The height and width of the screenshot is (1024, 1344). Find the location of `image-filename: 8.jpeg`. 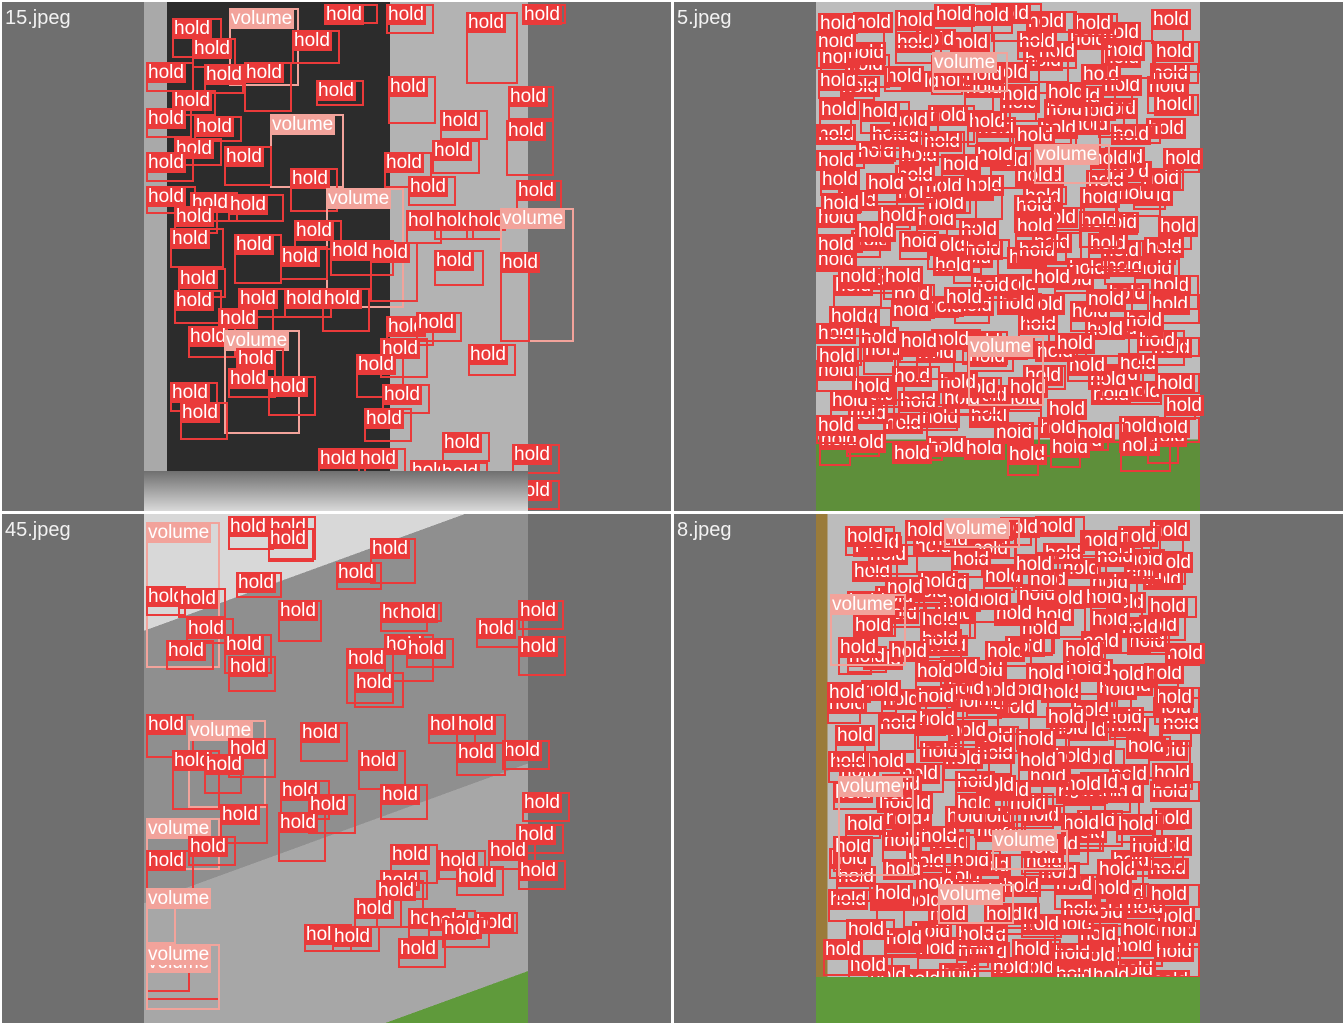

image-filename: 8.jpeg is located at coordinates (704, 530).